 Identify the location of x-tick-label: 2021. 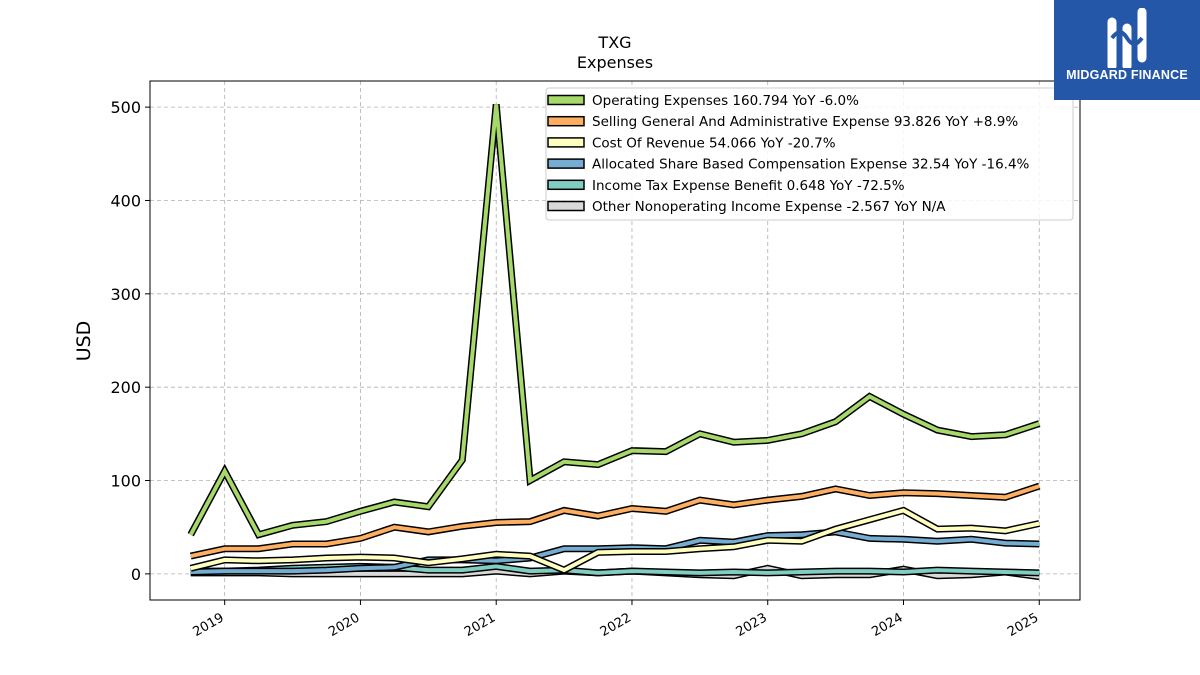
(480, 625).